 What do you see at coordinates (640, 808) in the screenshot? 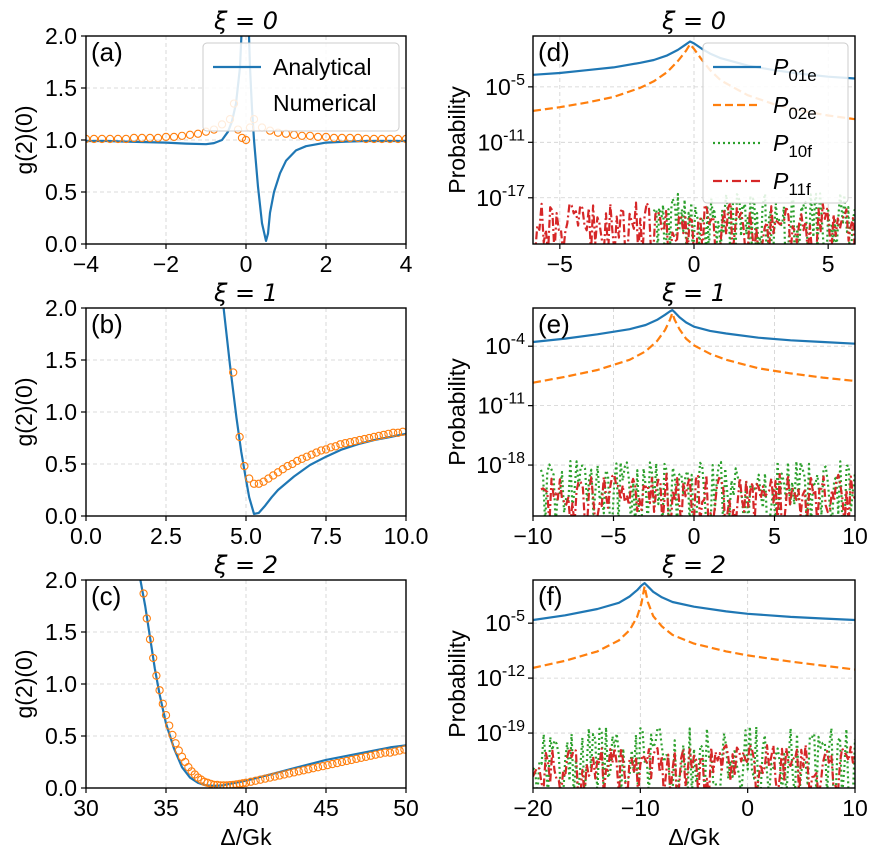
I see `x-tick-label: −10` at bounding box center [640, 808].